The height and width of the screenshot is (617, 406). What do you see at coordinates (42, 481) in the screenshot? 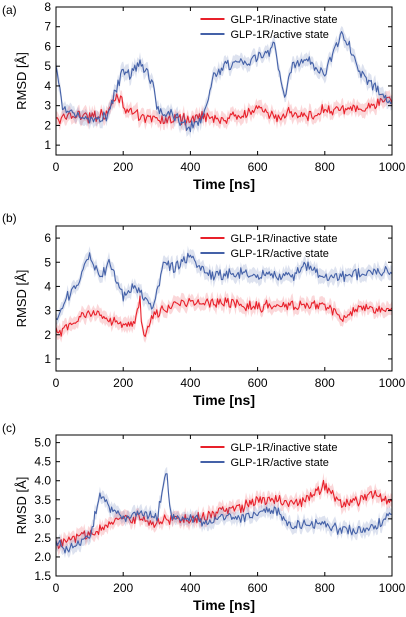
I see `y-tick-label: 4.0` at bounding box center [42, 481].